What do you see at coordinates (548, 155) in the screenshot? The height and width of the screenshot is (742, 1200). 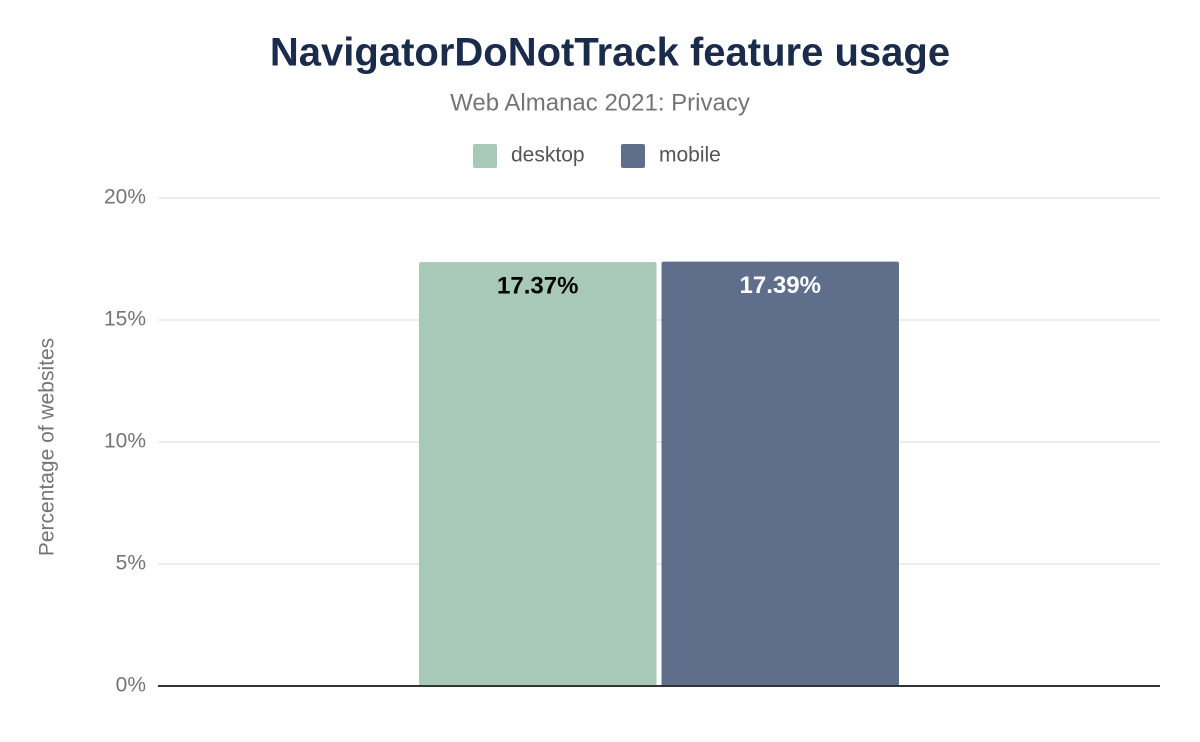 I see `legend-label: desktop` at bounding box center [548, 155].